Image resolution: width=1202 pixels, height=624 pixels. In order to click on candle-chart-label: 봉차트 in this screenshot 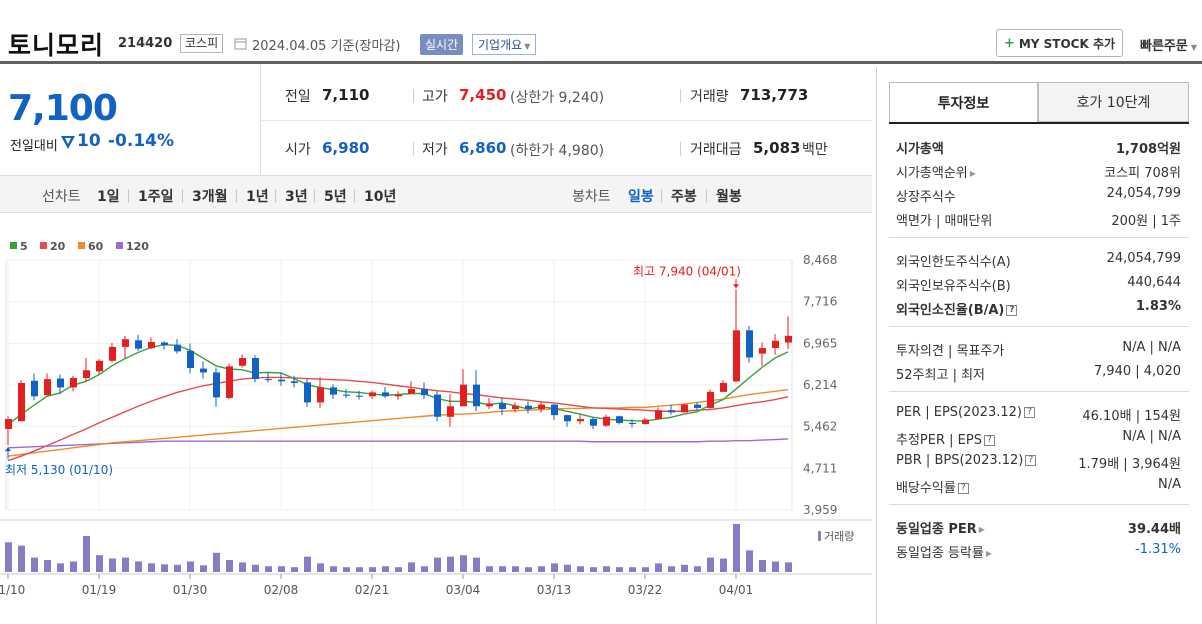, I will do `click(591, 197)`.